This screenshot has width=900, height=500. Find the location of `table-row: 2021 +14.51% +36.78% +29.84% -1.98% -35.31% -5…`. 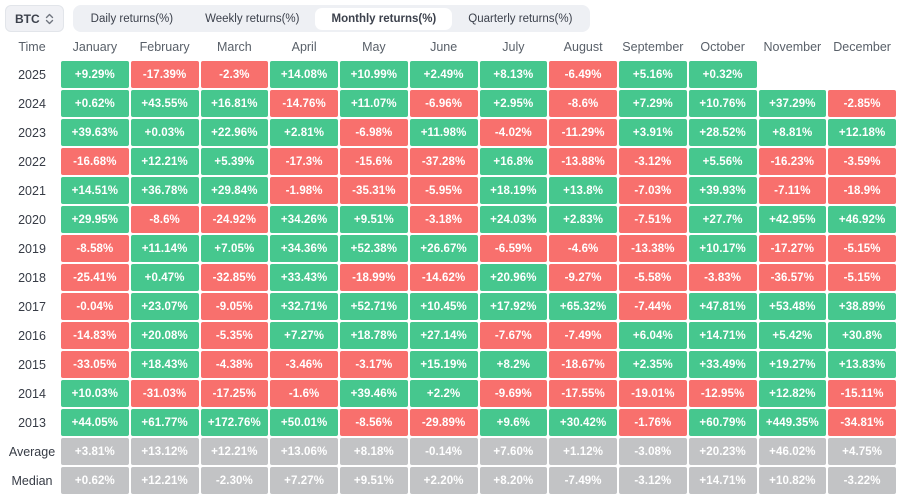

table-row: 2021 +14.51% +36.78% +29.84% -1.98% -35.31% -5… is located at coordinates (450, 190).